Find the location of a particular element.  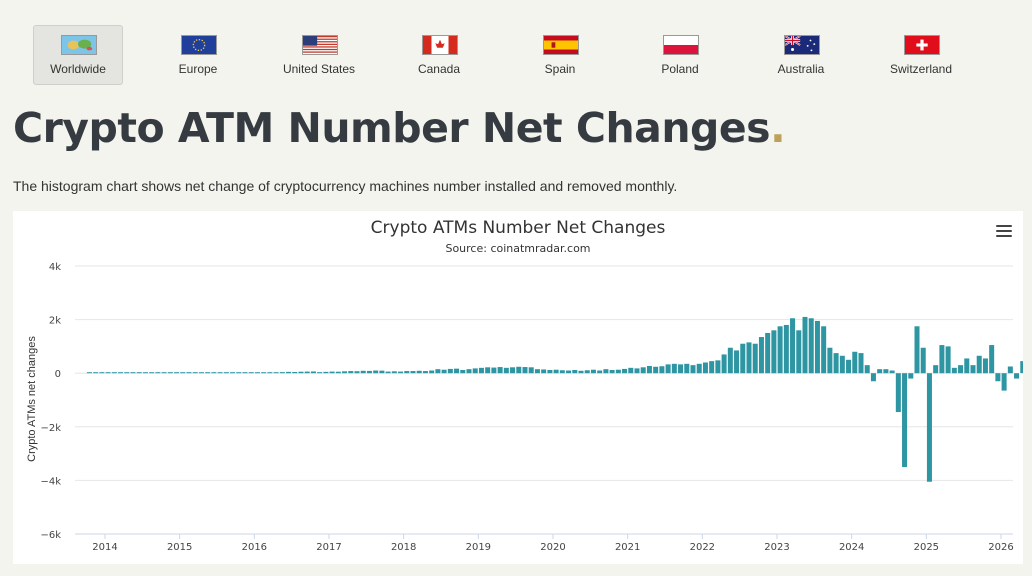

region-tab-canada: Canada is located at coordinates (439, 55).